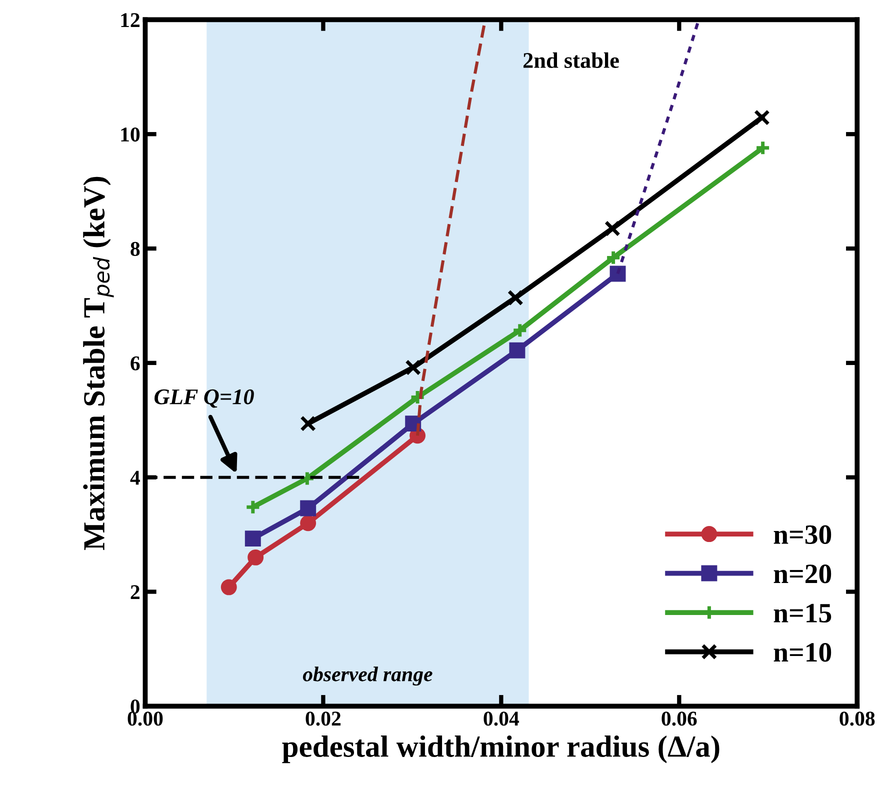 This screenshot has height=789, width=891. What do you see at coordinates (502, 719) in the screenshot?
I see `x-tick-label: 0.04` at bounding box center [502, 719].